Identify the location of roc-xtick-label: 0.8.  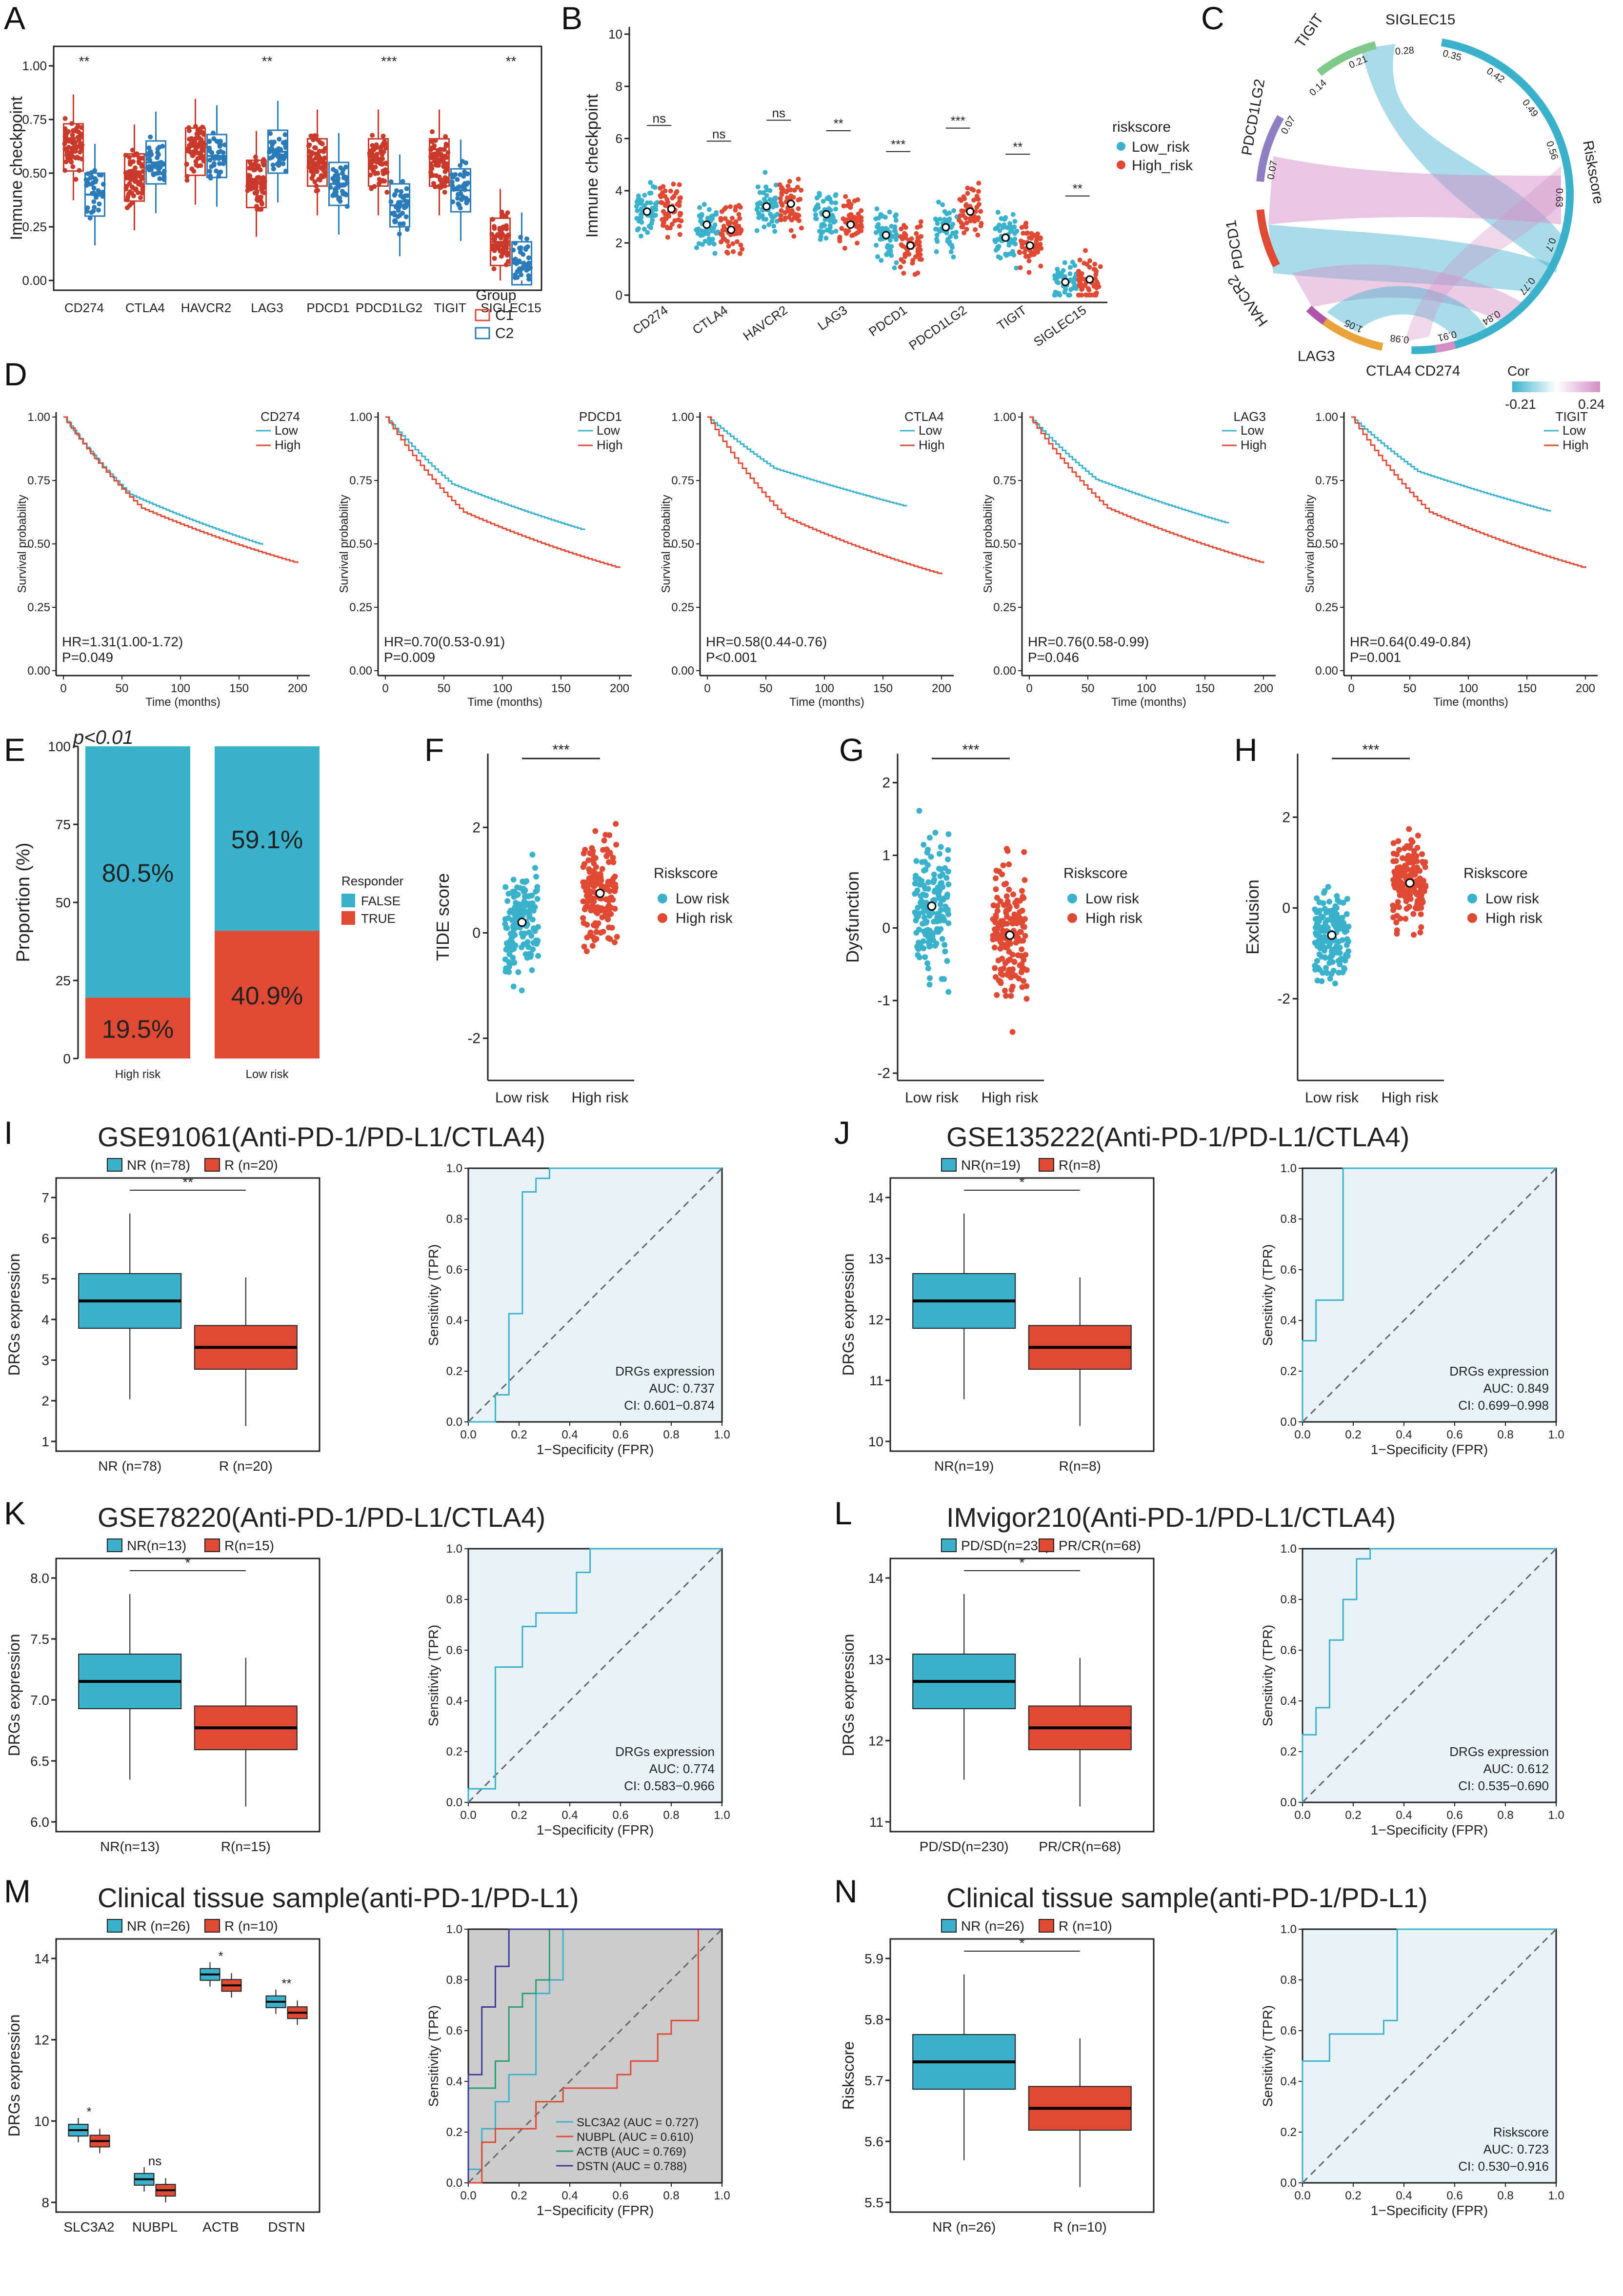
(671, 2195).